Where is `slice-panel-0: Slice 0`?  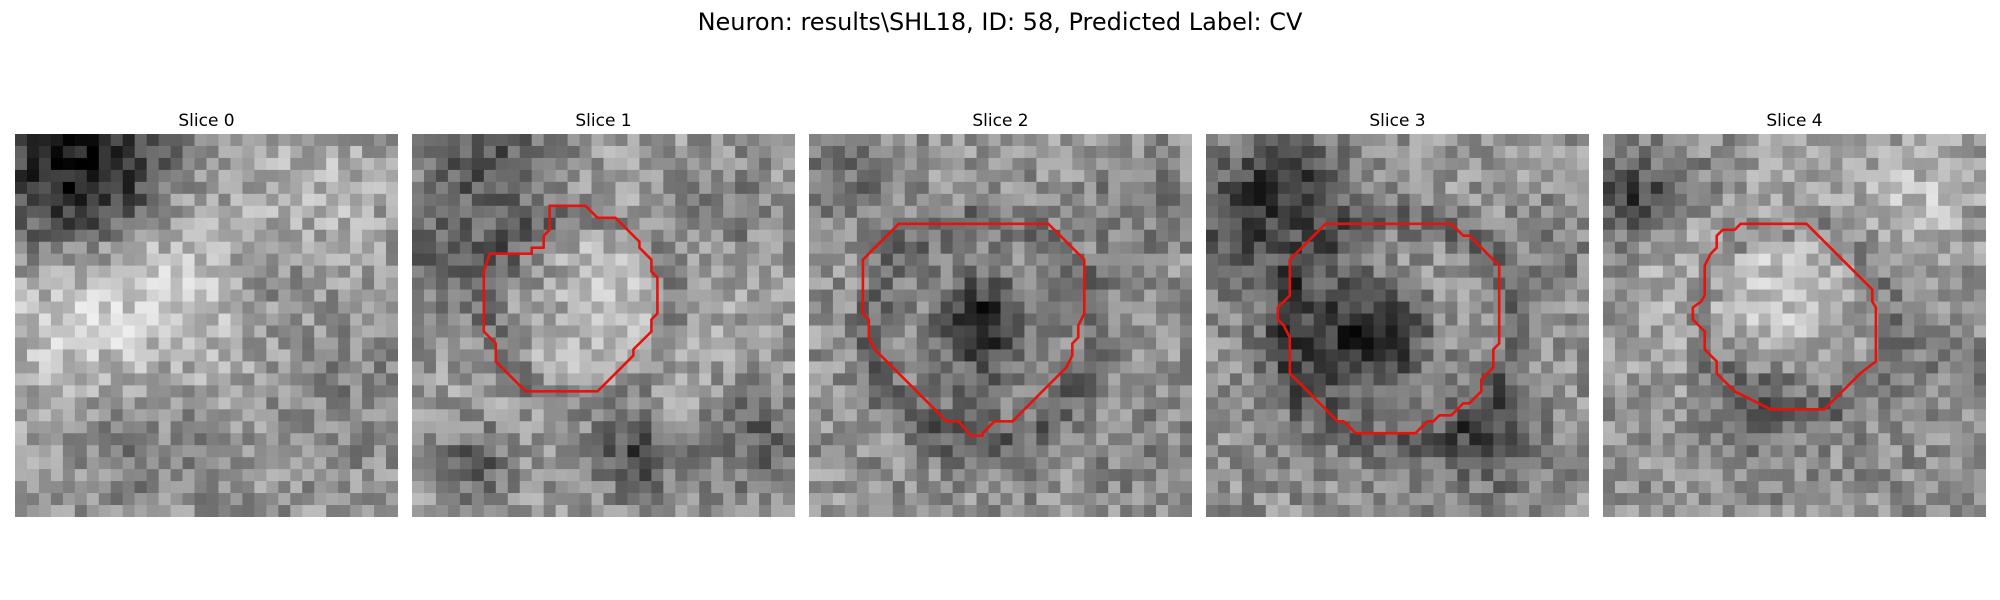
slice-panel-0: Slice 0 is located at coordinates (206, 312).